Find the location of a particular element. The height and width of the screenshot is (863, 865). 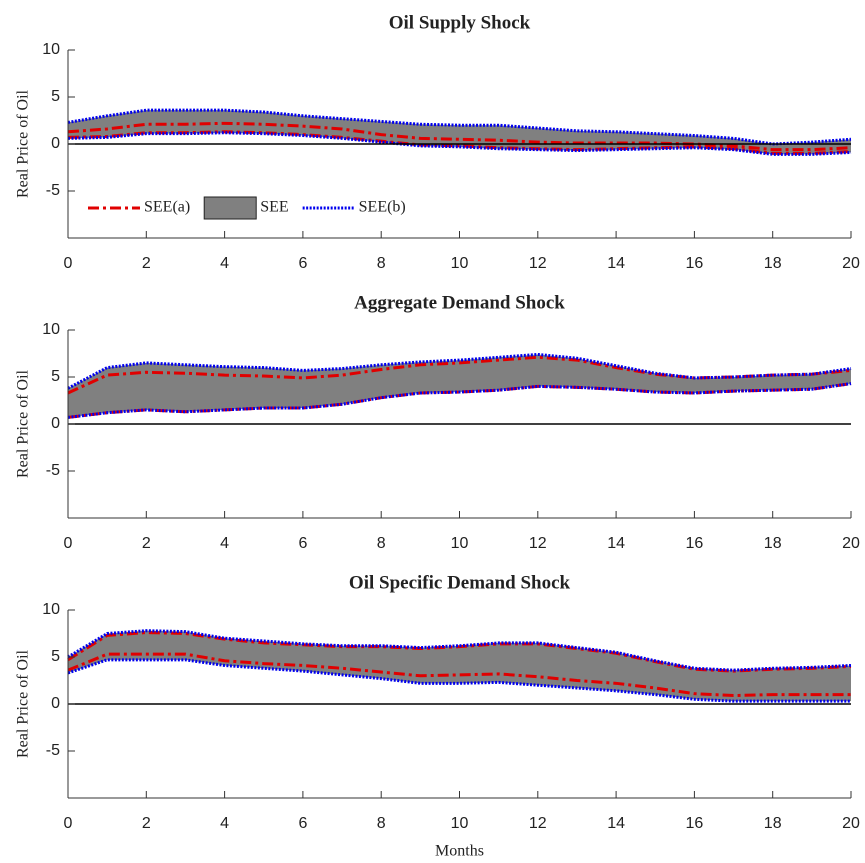

x-axis-label: Months is located at coordinates (459, 851).